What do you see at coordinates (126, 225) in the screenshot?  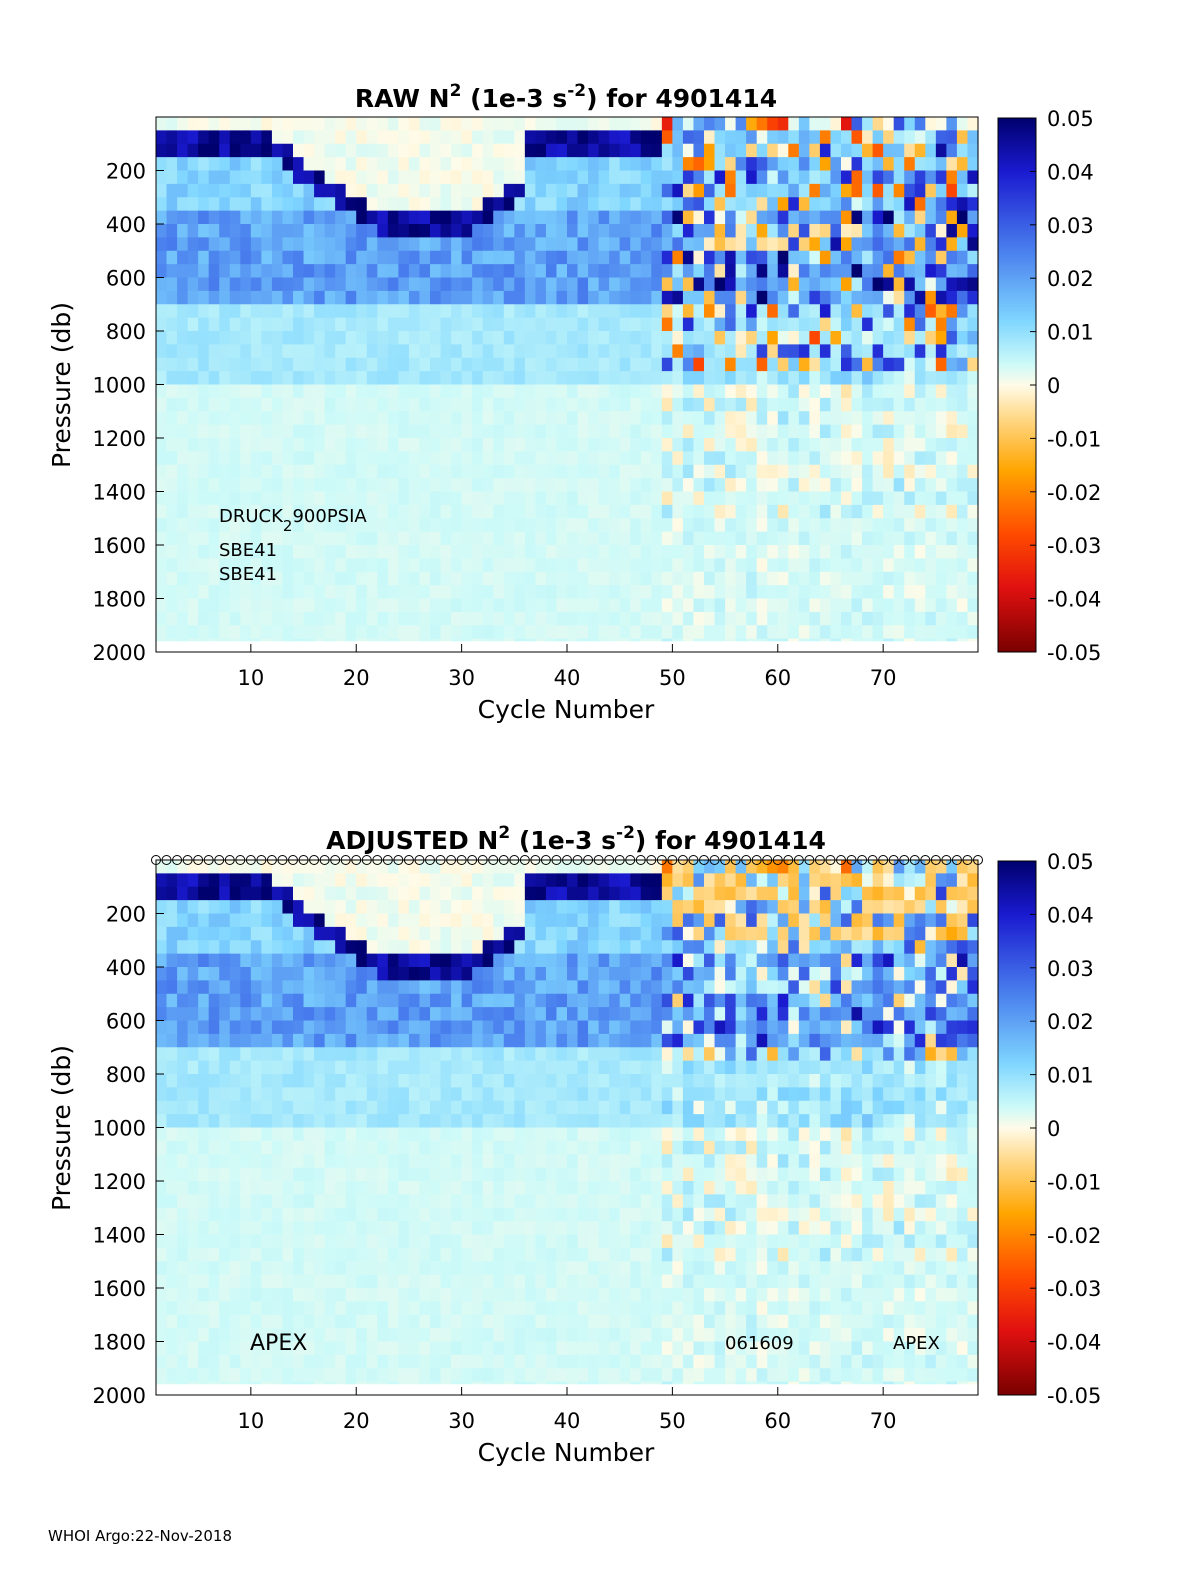 I see `y-tick-label: 400` at bounding box center [126, 225].